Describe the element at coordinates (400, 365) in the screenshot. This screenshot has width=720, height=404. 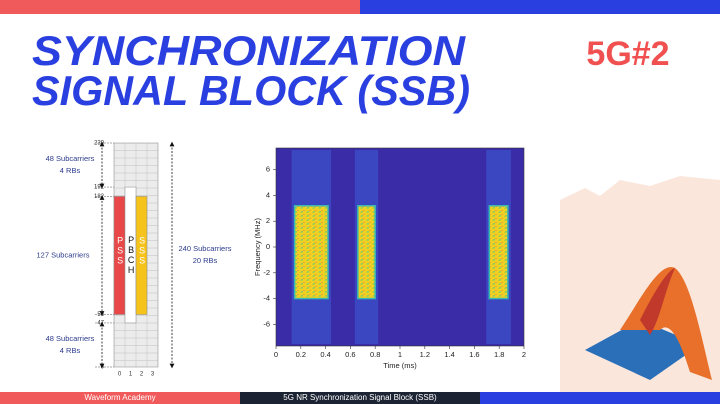
I see `x-axis-label: Time (ms)` at that location.